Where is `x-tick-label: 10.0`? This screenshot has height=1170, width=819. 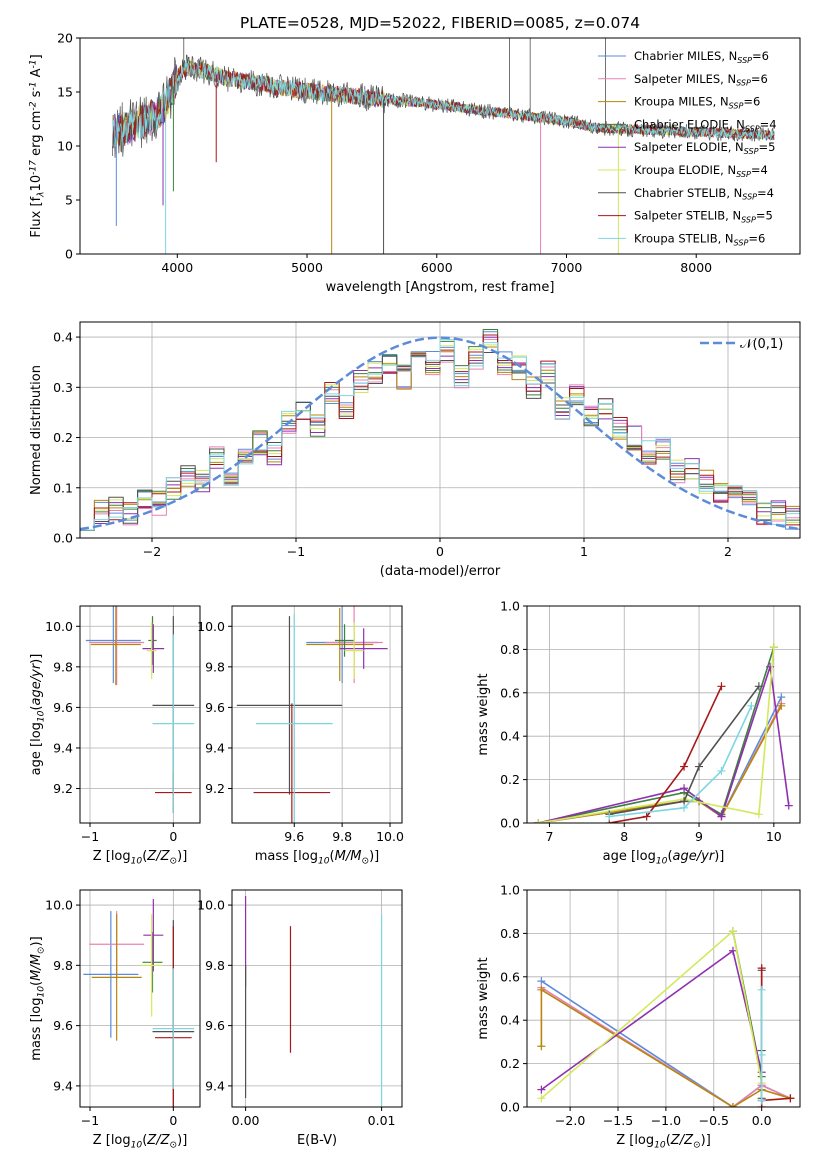
x-tick-label: 10.0 is located at coordinates (390, 836).